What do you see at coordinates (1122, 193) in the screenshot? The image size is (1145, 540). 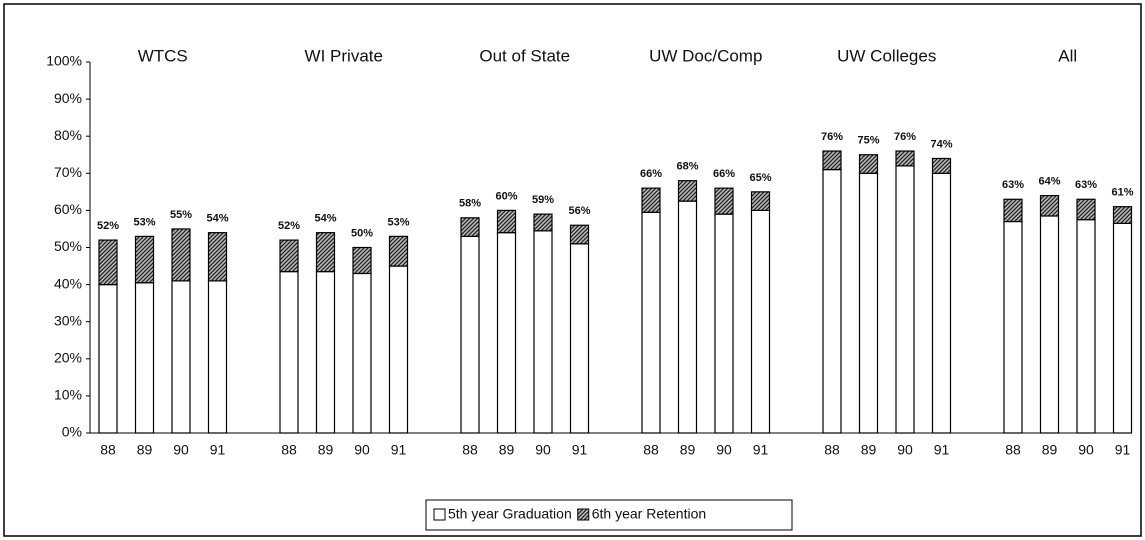 I see `total-label: 61%` at bounding box center [1122, 193].